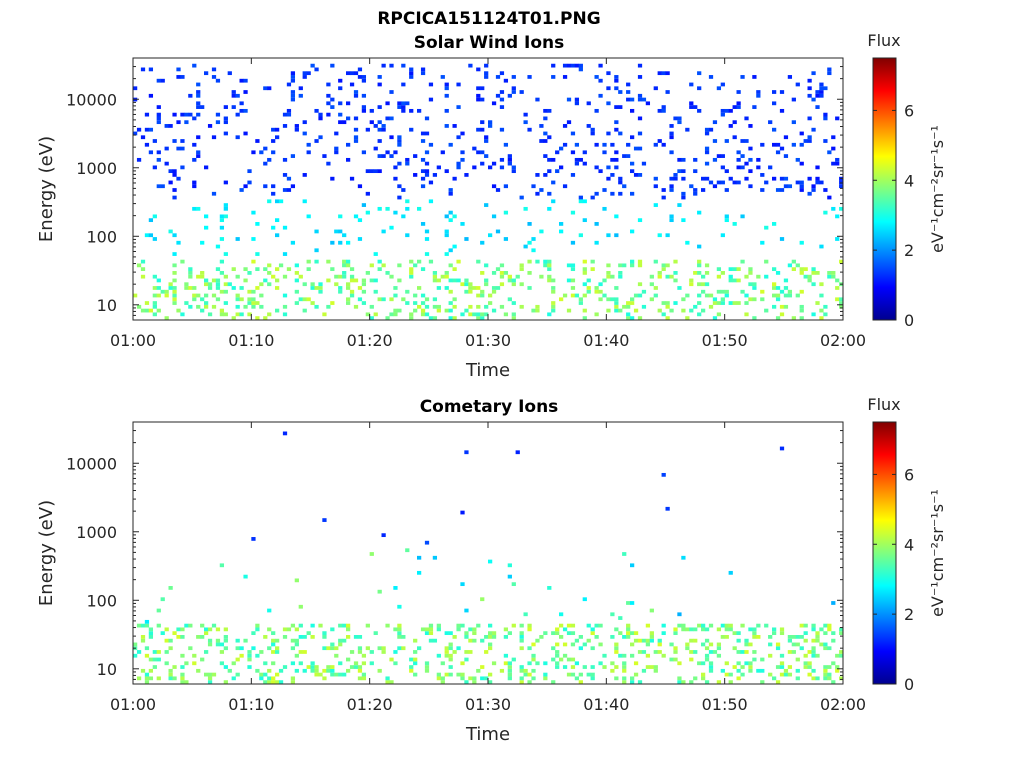 This screenshot has height=768, width=1024. What do you see at coordinates (370, 340) in the screenshot?
I see `x-tick-label: 01:20` at bounding box center [370, 340].